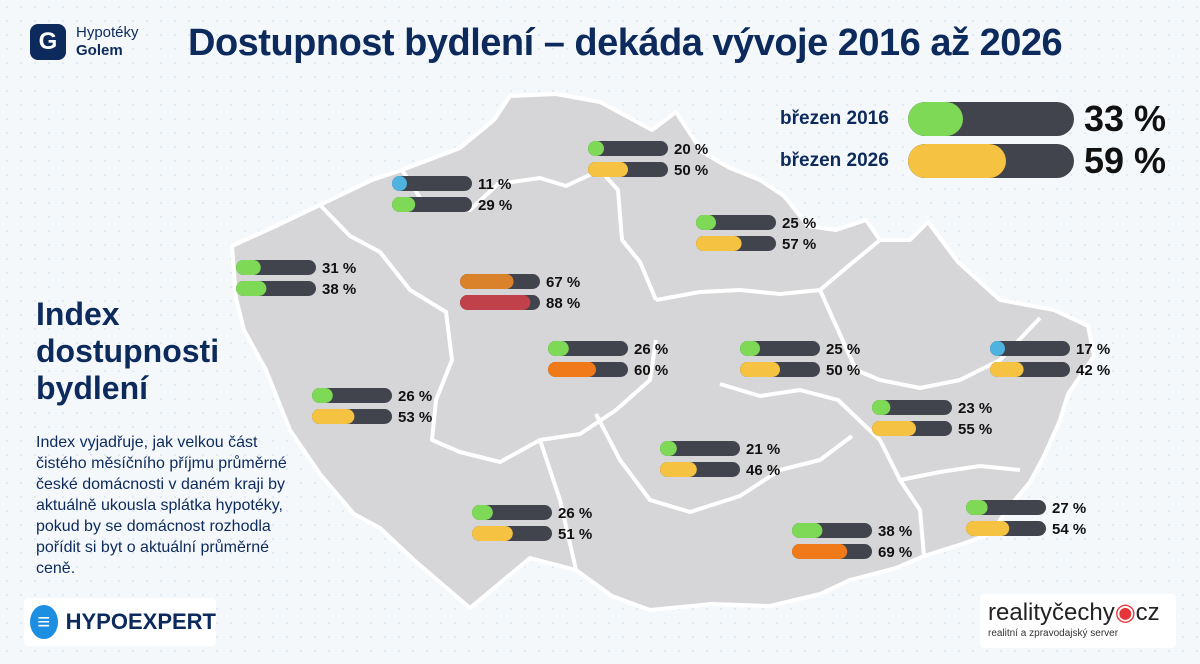 This screenshot has width=1200, height=664. Describe the element at coordinates (1030, 348) in the screenshot. I see `bar-track-region-8-2016` at that location.